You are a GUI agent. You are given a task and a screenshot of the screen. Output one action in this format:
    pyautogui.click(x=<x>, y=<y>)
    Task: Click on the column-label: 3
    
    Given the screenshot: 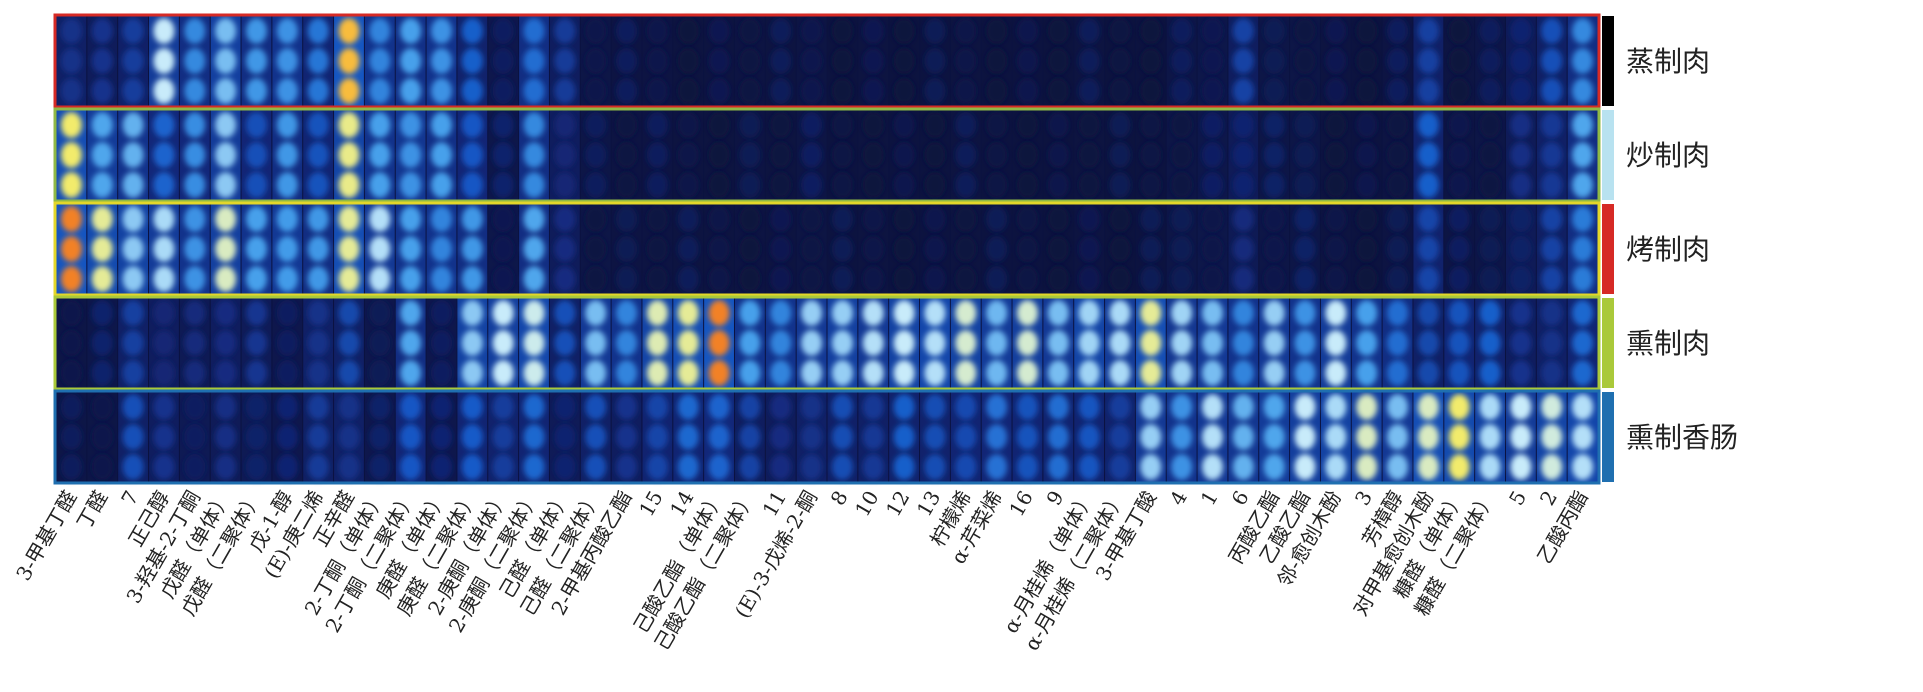 What is the action you would take?
    pyautogui.click(x=1363, y=498)
    